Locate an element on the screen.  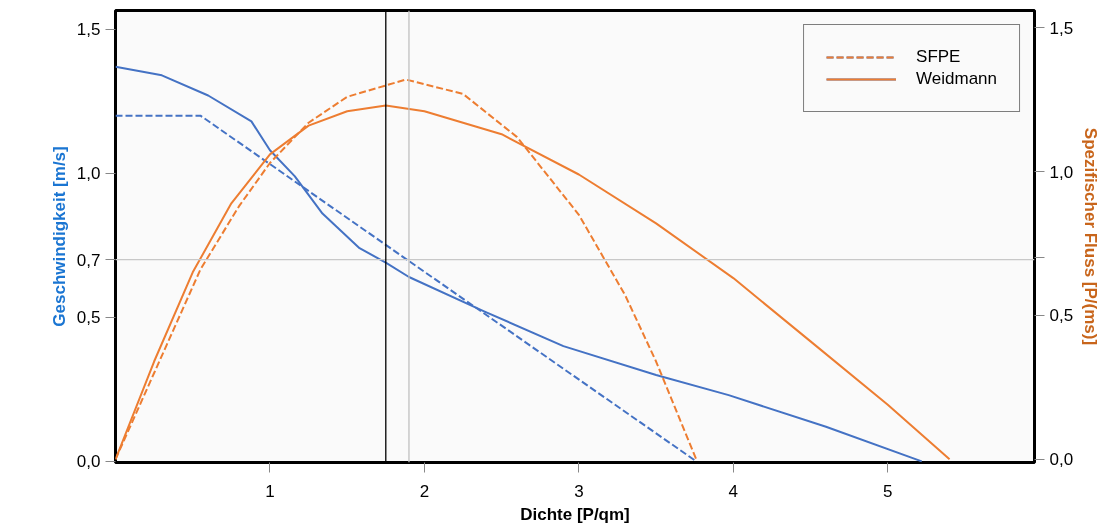
y-tick-label: 0,0 is located at coordinates (88, 462).